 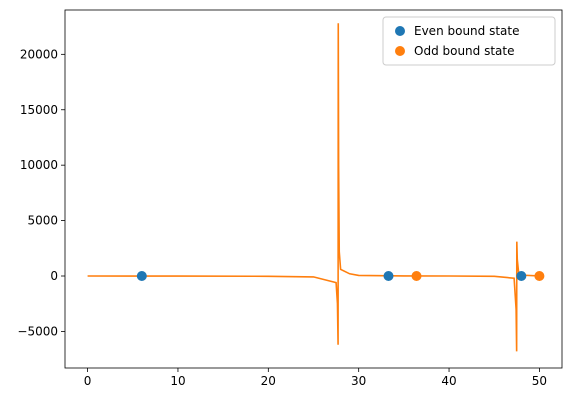 I want to click on y-tick-label: 5000, so click(x=42, y=221).